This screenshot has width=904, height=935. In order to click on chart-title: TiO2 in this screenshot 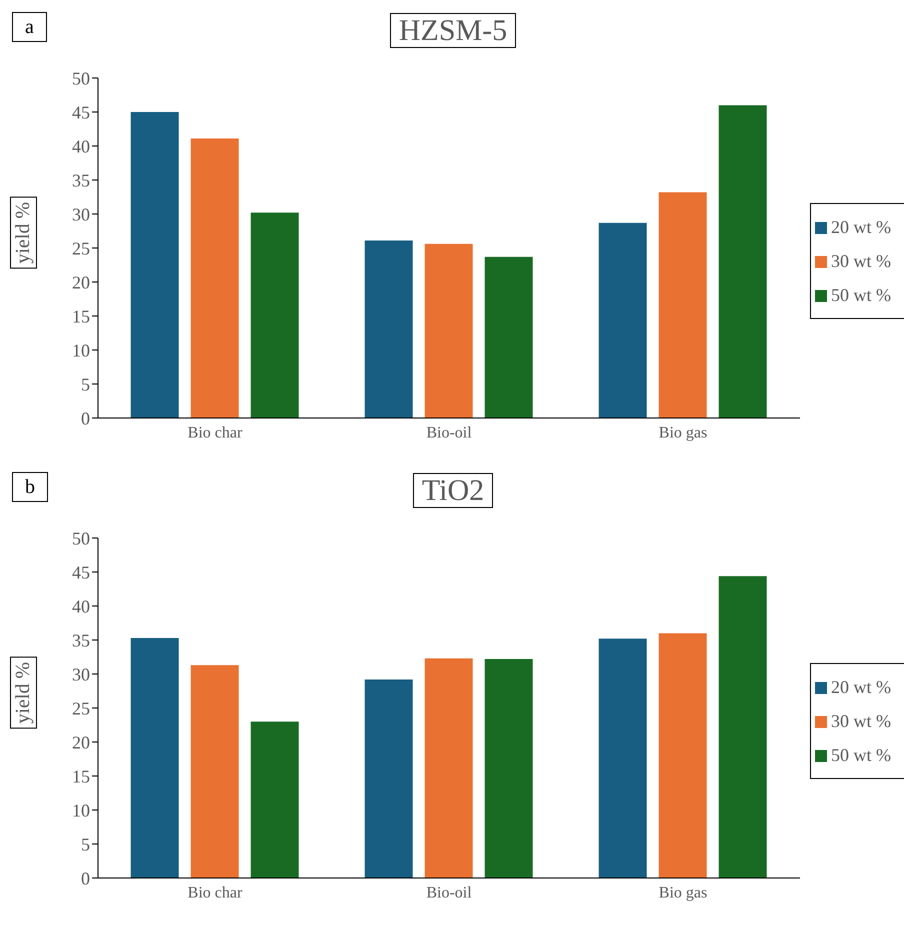, I will do `click(453, 490)`.